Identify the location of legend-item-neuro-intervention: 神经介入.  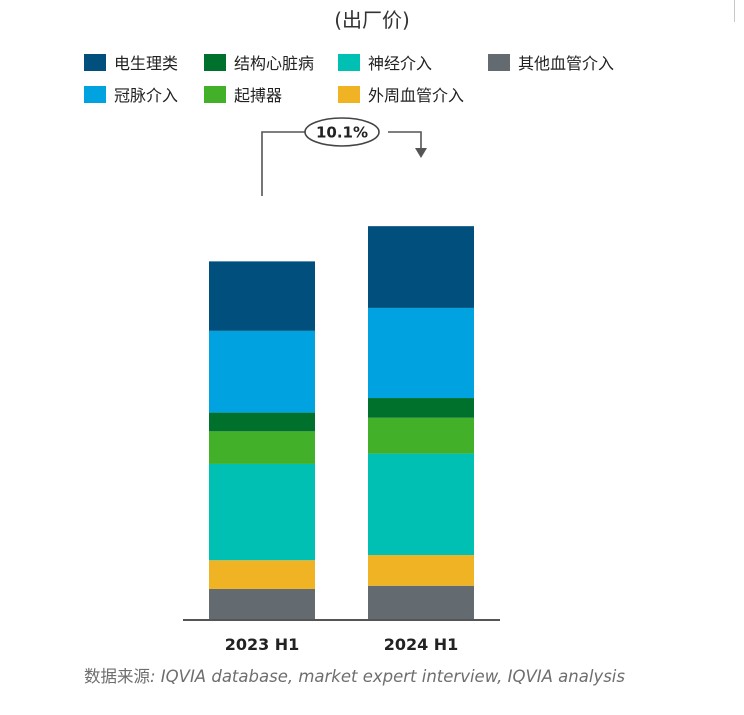
(385, 62).